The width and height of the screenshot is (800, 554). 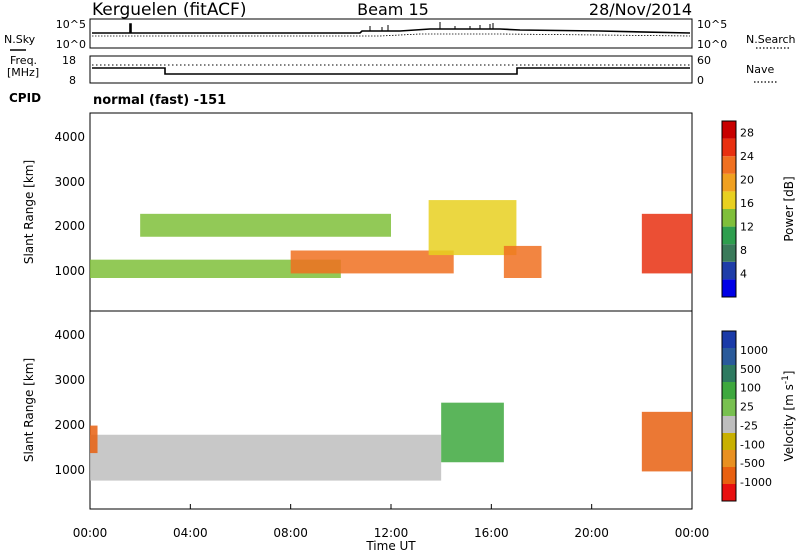 What do you see at coordinates (159, 100) in the screenshot?
I see `cpid-value: normal (fast) -151` at bounding box center [159, 100].